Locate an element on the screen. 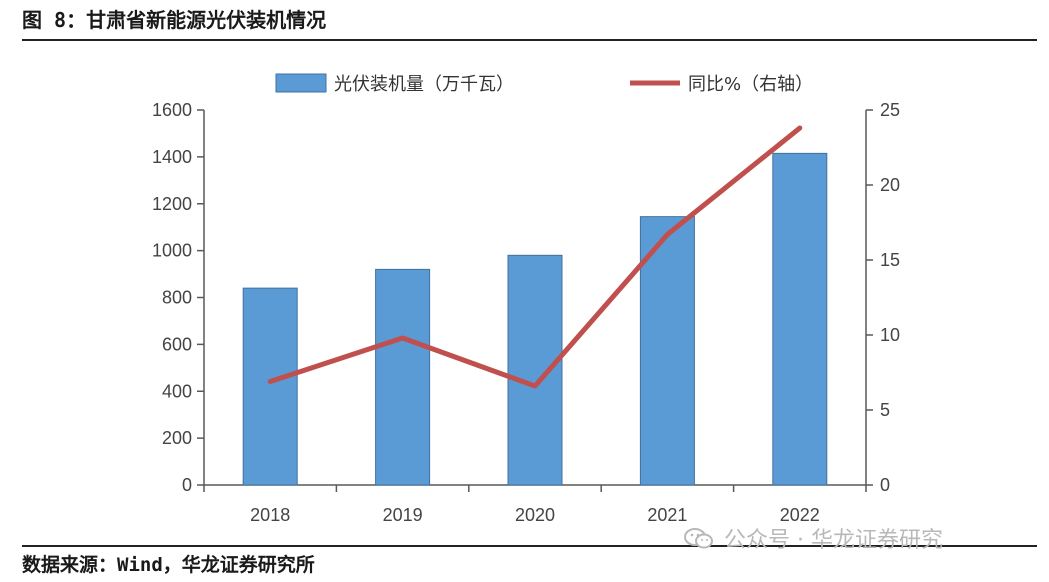 Image resolution: width=1049 pixels, height=582 pixels. y-left-tick-label: 0 is located at coordinates (187, 485).